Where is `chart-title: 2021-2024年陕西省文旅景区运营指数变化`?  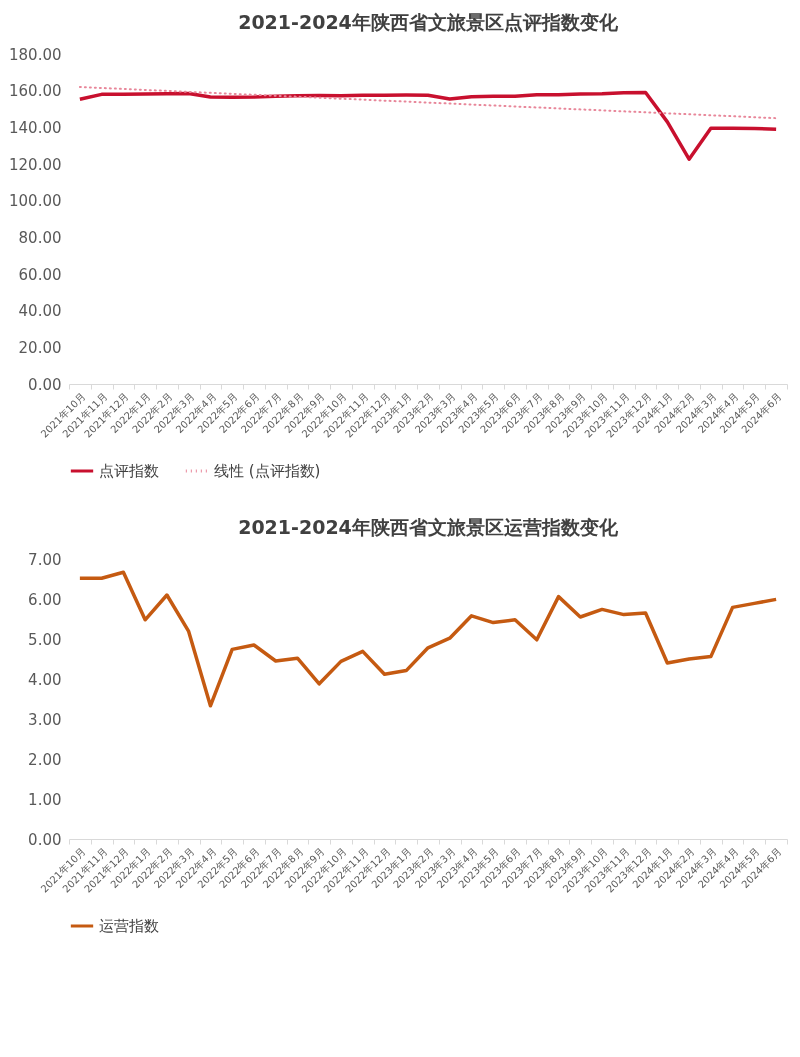
chart-title: 2021-2024年陕西省文旅景区运营指数变化 is located at coordinates (428, 527).